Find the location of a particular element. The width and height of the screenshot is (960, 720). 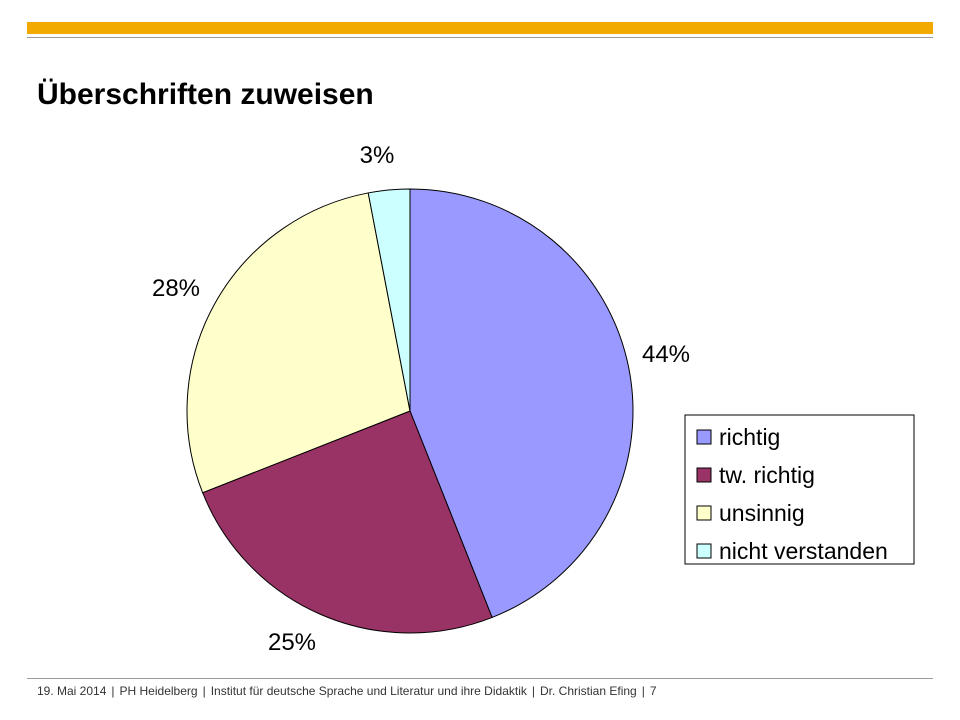

data-label: 28% is located at coordinates (176, 288).